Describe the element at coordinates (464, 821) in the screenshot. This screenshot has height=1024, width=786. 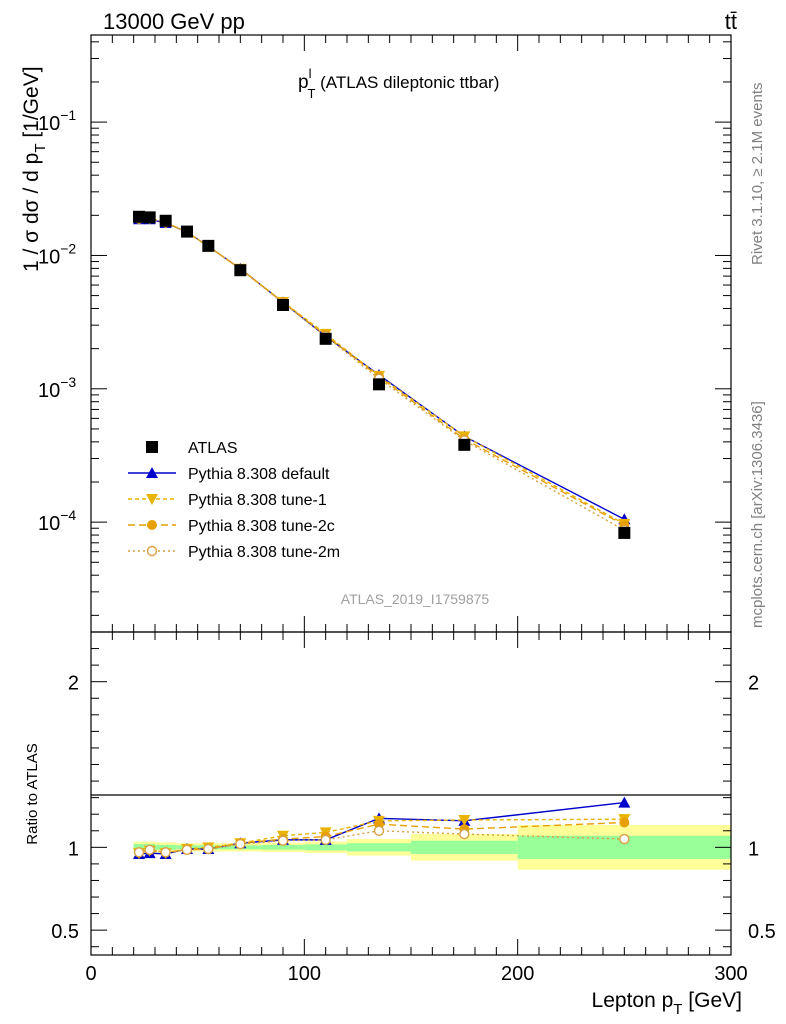
I see `ratio-series-1-point` at that location.